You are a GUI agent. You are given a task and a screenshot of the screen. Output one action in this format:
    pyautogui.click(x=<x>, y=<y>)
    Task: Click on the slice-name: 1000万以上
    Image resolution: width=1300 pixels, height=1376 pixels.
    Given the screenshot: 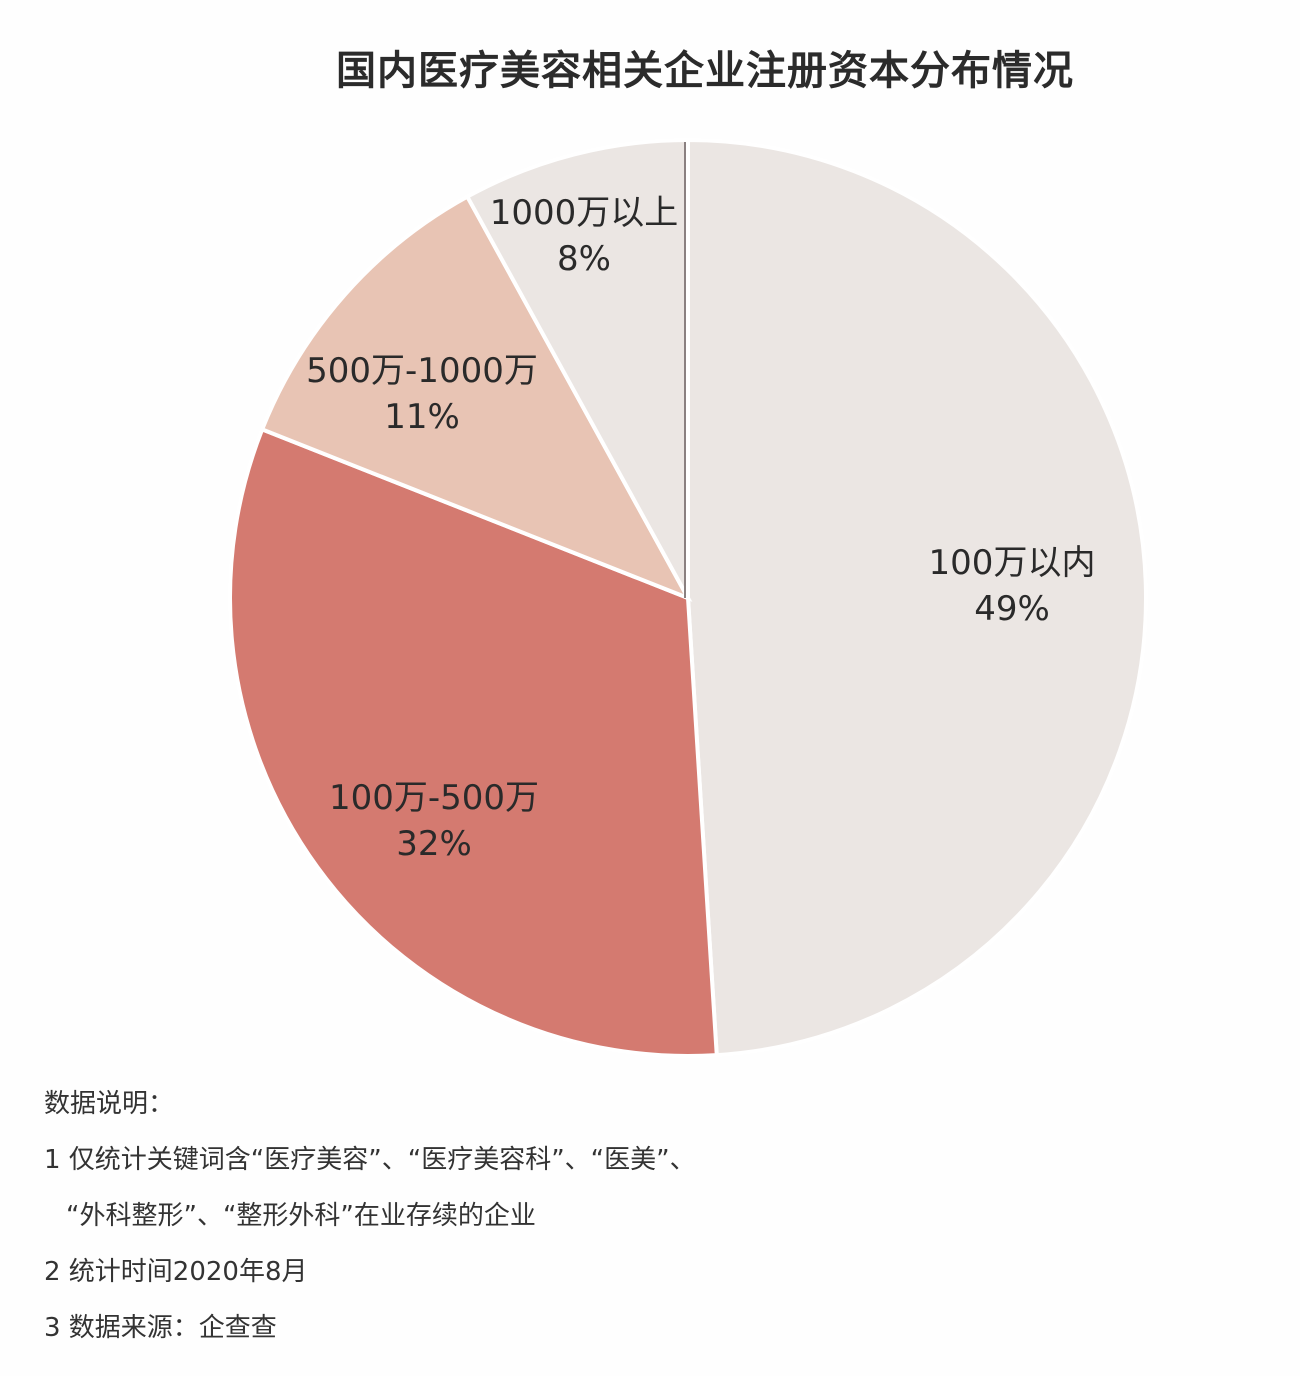 What is the action you would take?
    pyautogui.click(x=584, y=213)
    